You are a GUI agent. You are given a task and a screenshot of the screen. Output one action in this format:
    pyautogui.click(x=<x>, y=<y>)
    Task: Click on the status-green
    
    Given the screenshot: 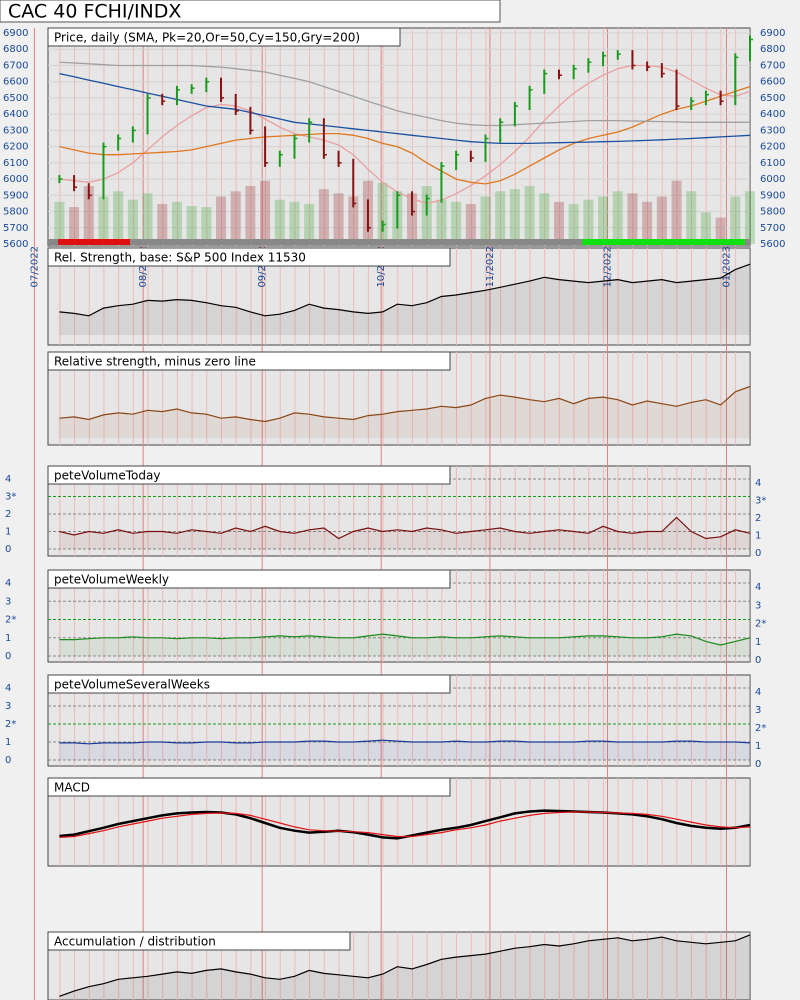 What is the action you would take?
    pyautogui.click(x=663, y=242)
    